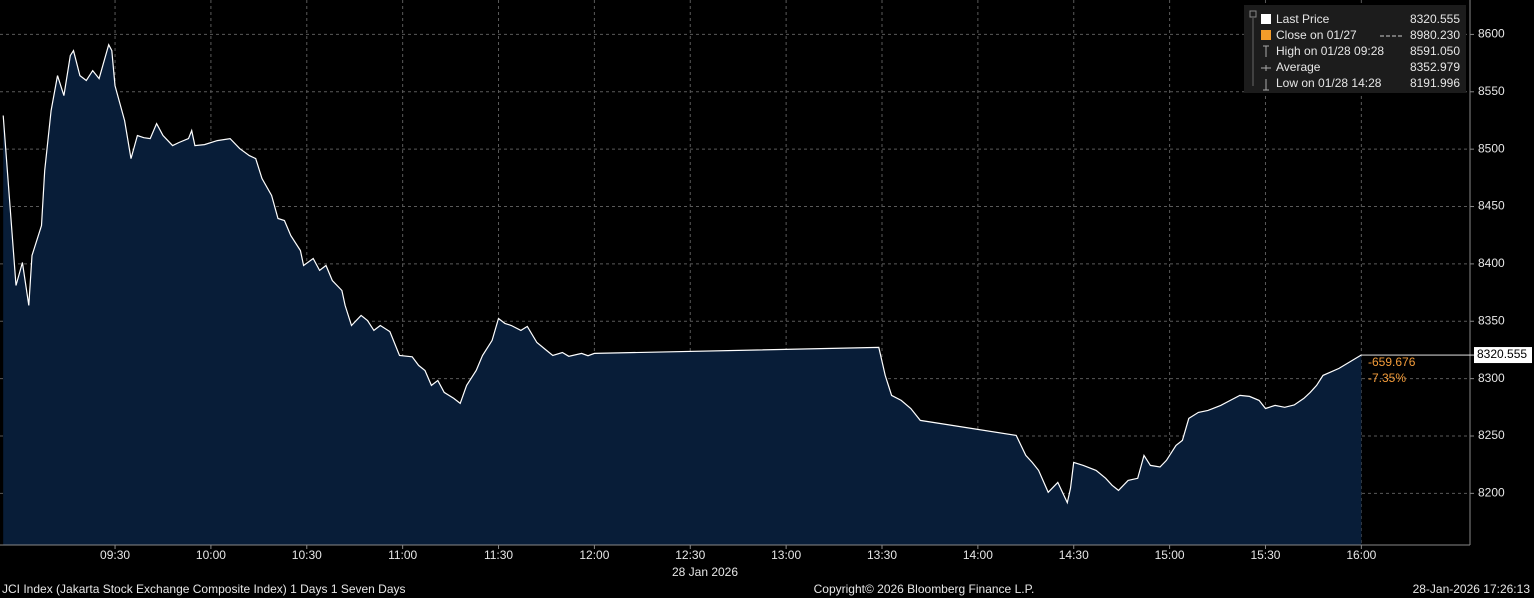 The height and width of the screenshot is (598, 1534). What do you see at coordinates (1361, 555) in the screenshot?
I see `x-tick-label: 16:00` at bounding box center [1361, 555].